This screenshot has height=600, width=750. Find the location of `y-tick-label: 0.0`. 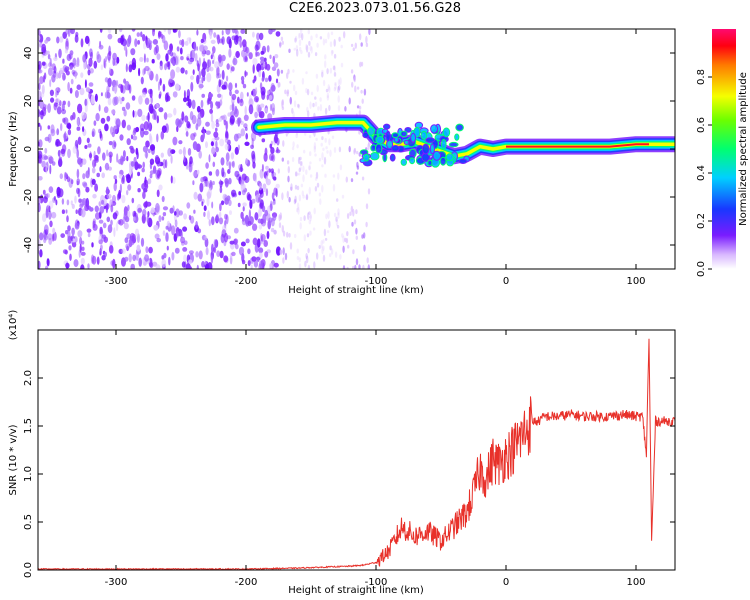

y-tick-label: 0.0 is located at coordinates (28, 570).